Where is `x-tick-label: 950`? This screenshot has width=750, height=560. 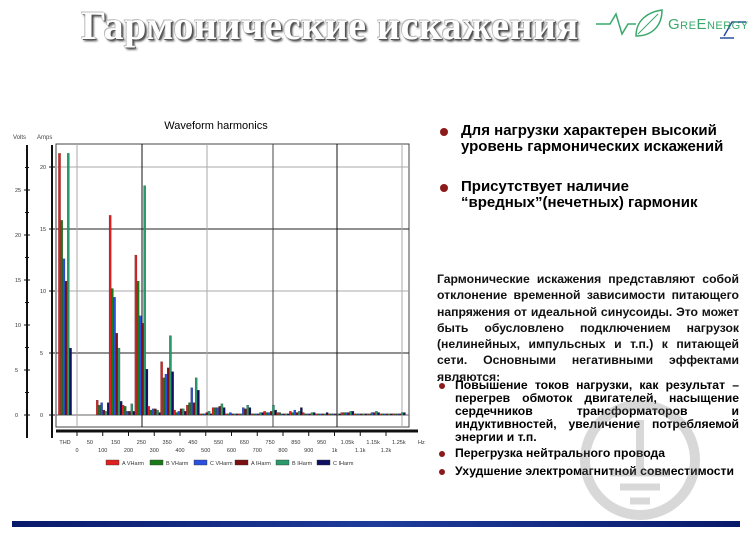 x-tick-label: 950 is located at coordinates (321, 443).